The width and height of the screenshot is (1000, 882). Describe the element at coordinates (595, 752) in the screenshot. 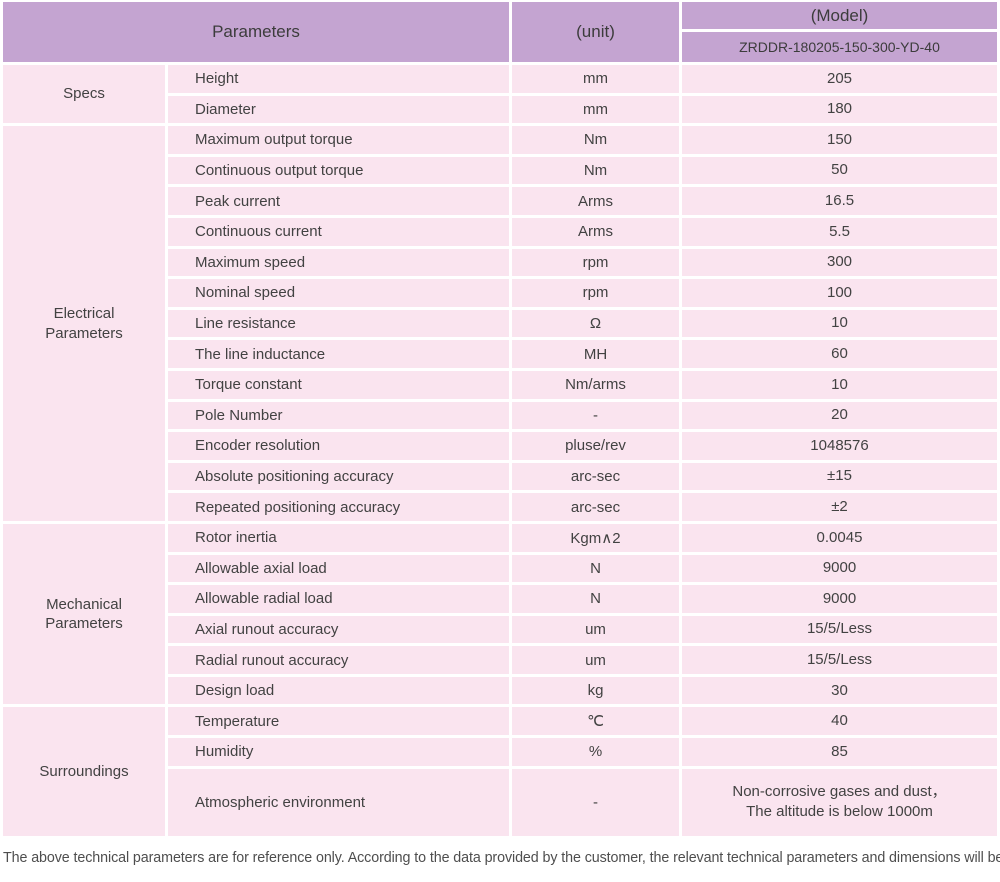

I see `unit-cell: %` at that location.